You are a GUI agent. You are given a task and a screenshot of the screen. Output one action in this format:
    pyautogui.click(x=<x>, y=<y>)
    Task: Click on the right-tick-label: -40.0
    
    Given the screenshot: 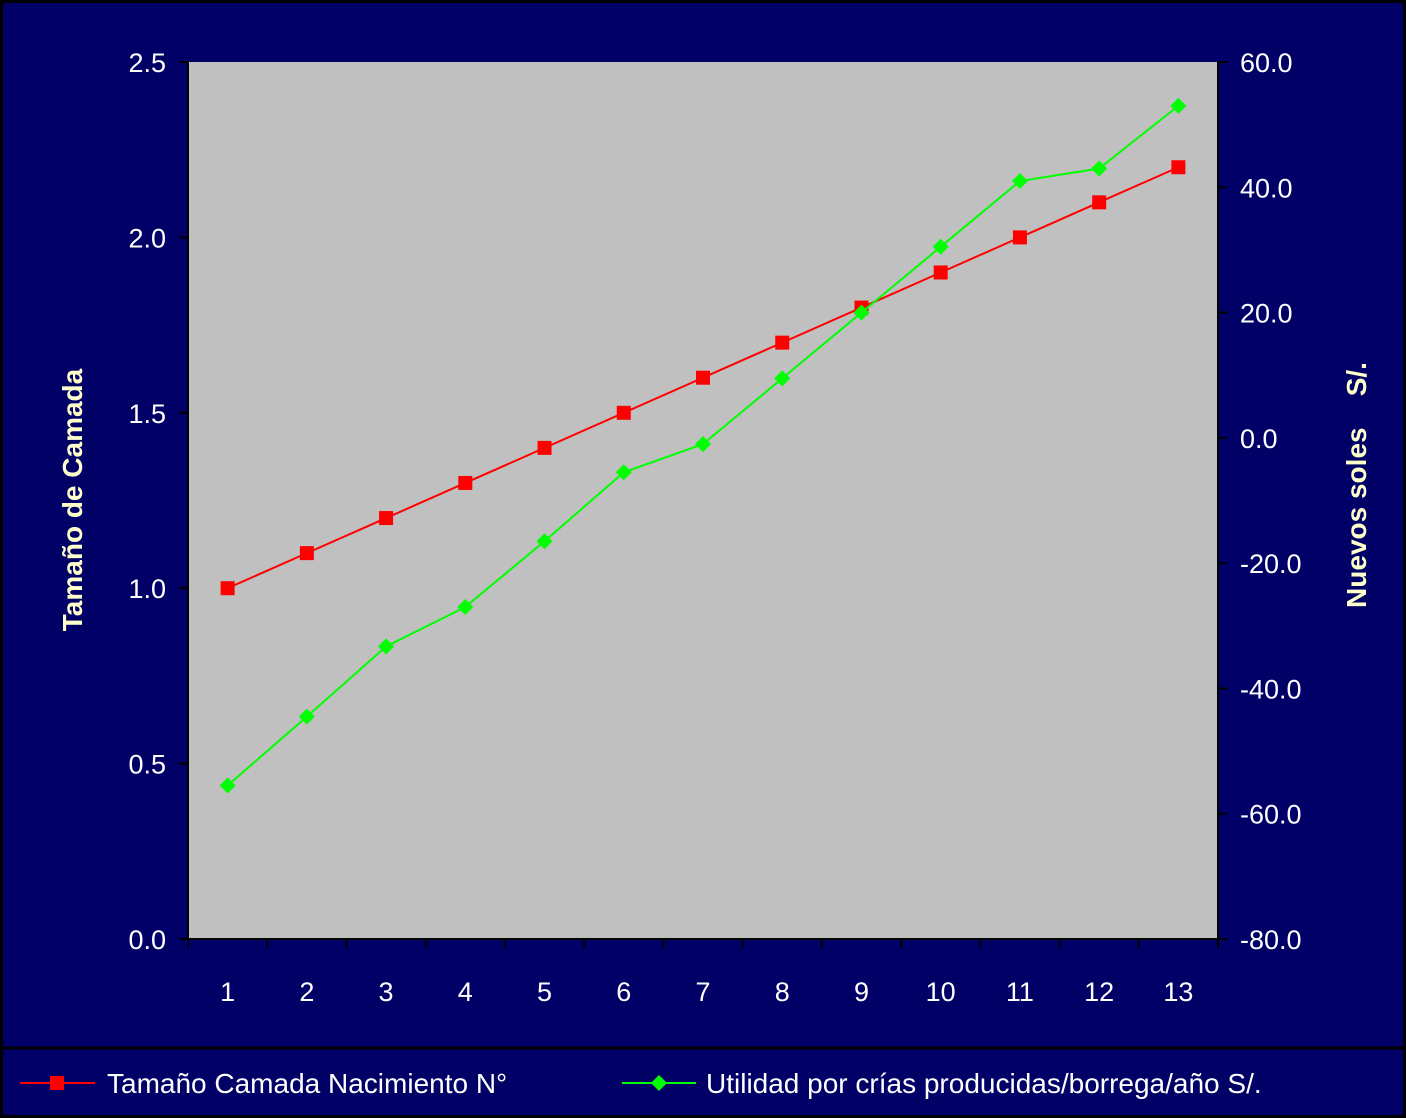 What is the action you would take?
    pyautogui.click(x=1271, y=689)
    